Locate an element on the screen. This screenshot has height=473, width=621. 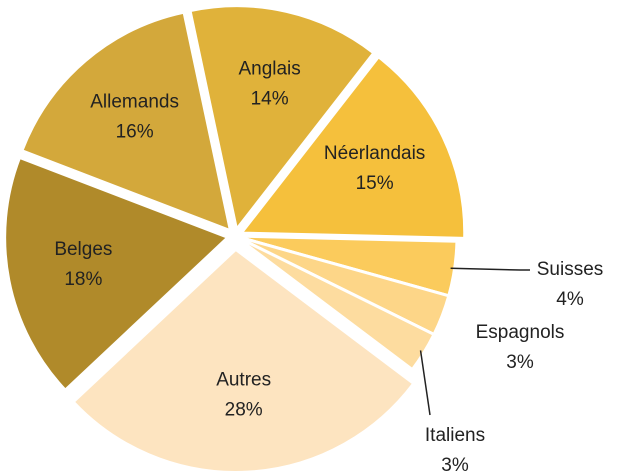
slice-label: Espagnols is located at coordinates (520, 332).